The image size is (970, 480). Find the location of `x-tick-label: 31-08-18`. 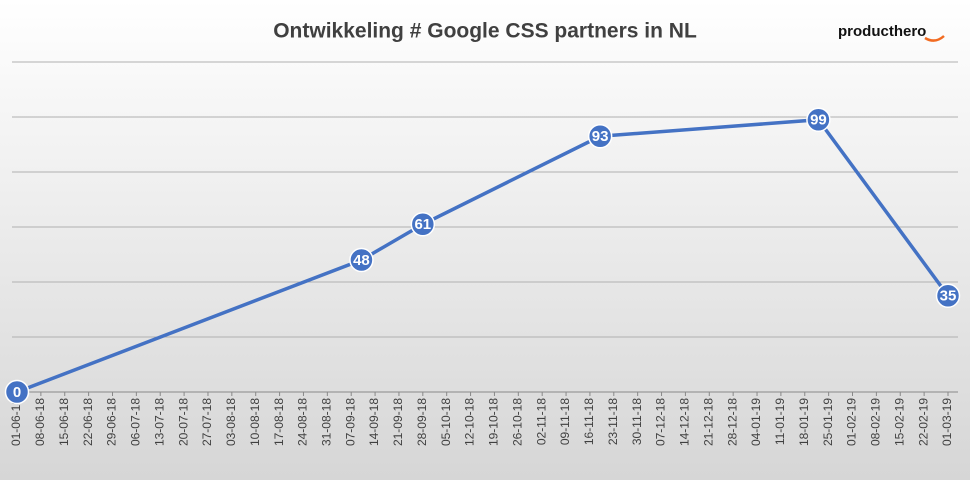

x-tick-label: 31-08-18 is located at coordinates (327, 422).